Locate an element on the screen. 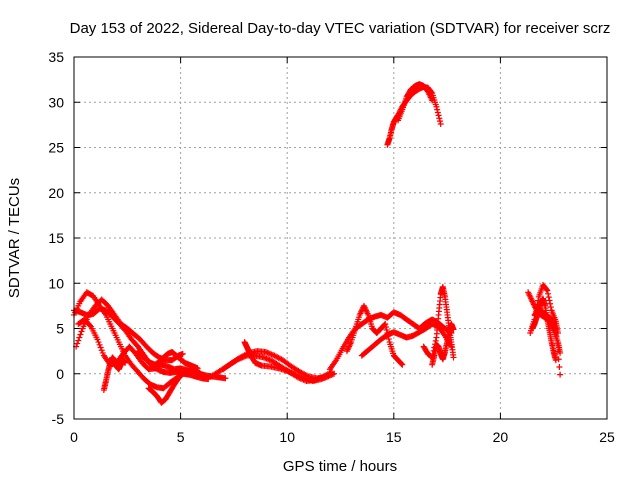  y-tick-label: 25 is located at coordinates (56, 148).